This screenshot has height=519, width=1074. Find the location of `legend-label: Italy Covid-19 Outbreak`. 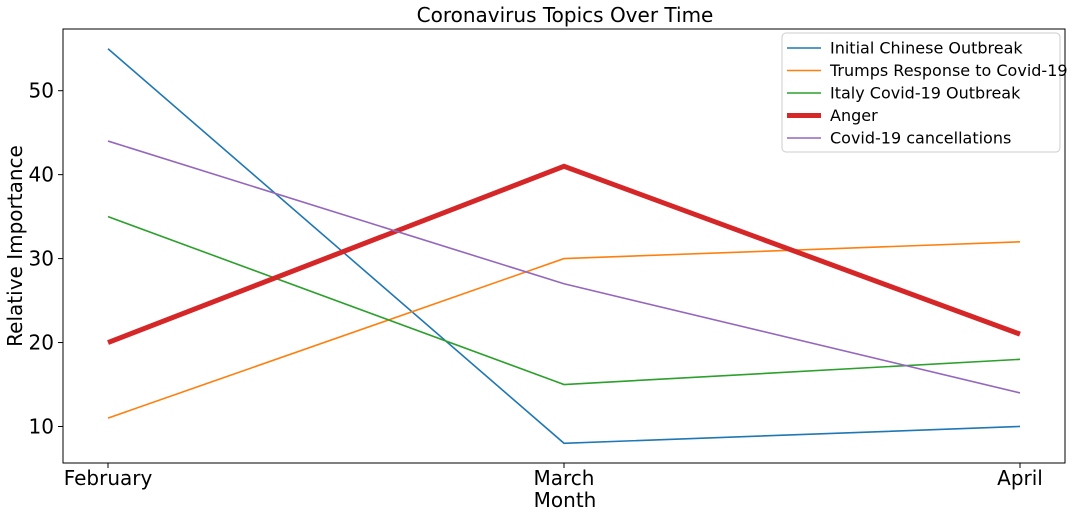

legend-label: Italy Covid-19 Outbreak is located at coordinates (925, 93).